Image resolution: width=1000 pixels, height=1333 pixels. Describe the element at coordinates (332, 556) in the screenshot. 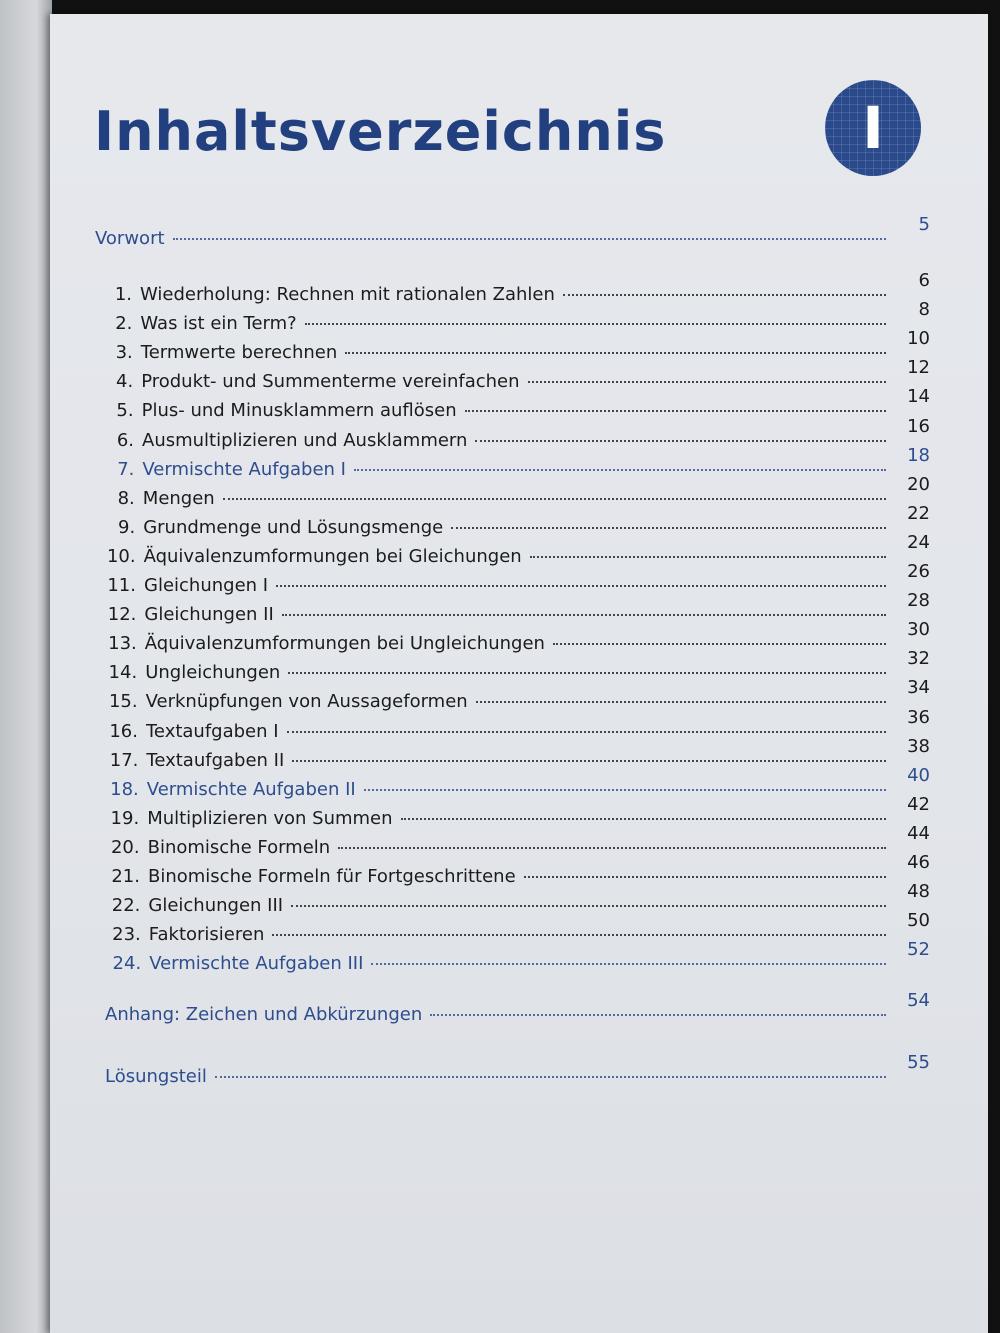

I see `entry-title: Äquivalenzumformungen bei Gleichungen` at that location.